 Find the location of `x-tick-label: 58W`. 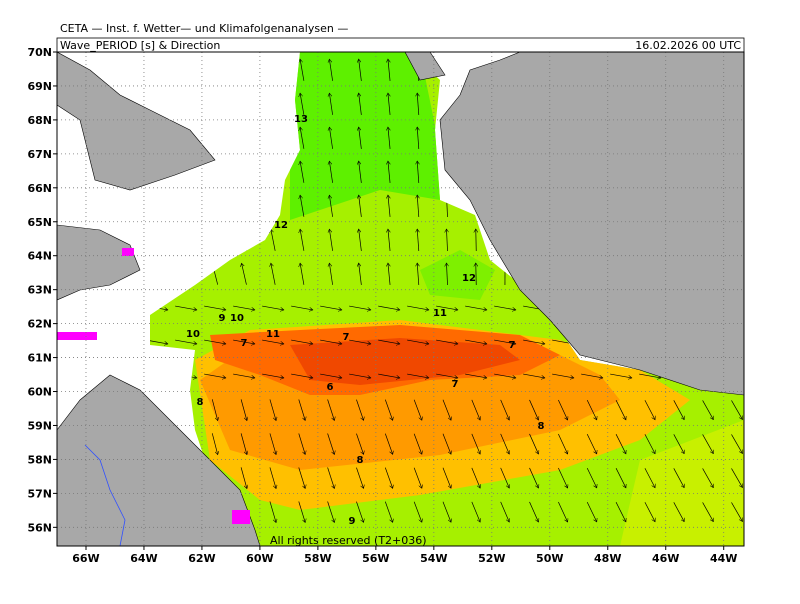

x-tick-label: 58W is located at coordinates (317, 558).